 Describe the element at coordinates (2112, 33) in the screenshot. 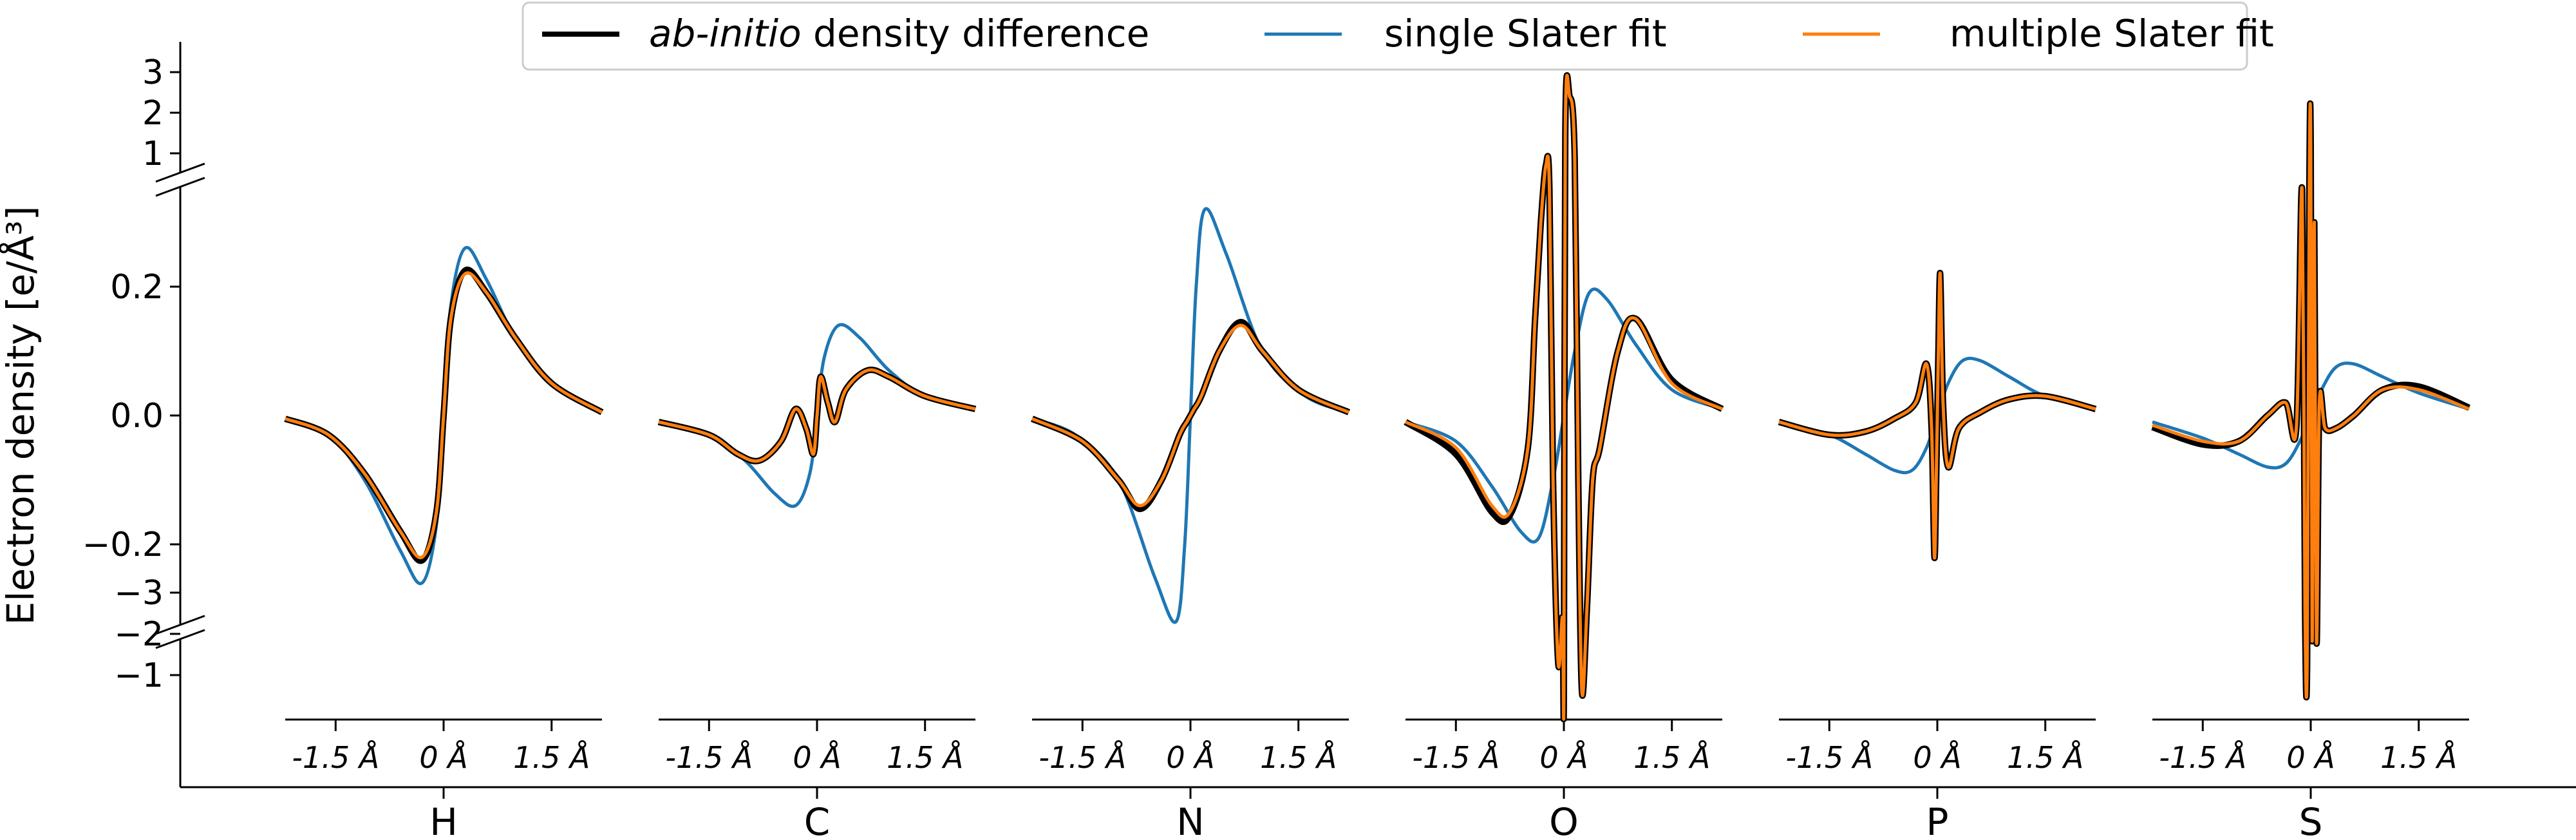

I see `legend-label-multiple: multiple Slater fit` at that location.